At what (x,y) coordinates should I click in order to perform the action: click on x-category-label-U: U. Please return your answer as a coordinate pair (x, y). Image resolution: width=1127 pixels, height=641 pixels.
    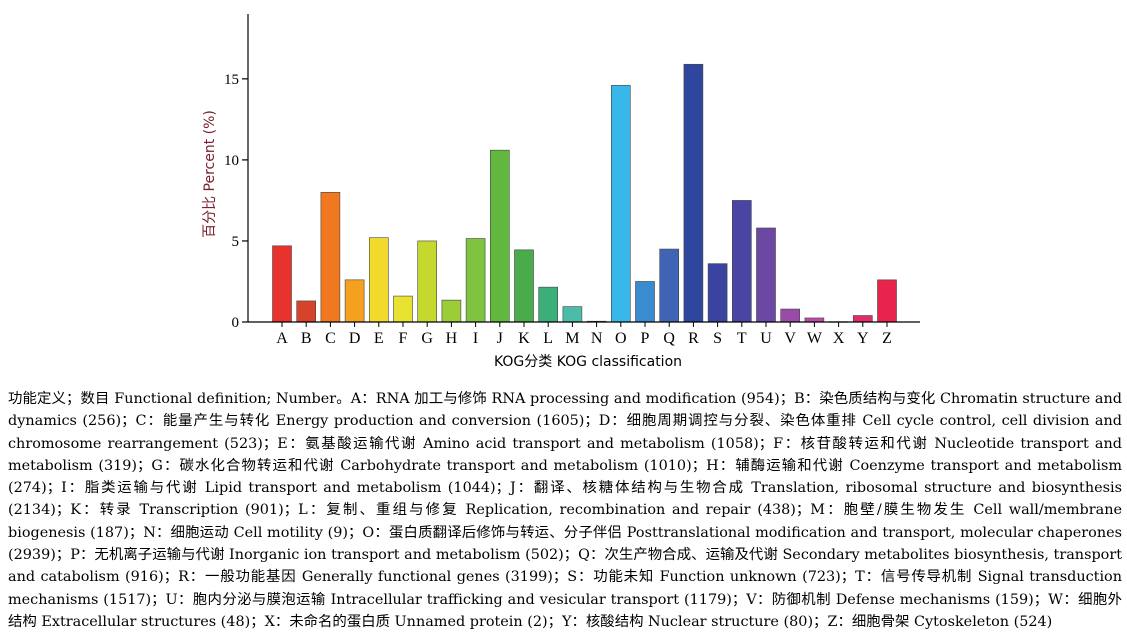
    Looking at the image, I should click on (766, 338).